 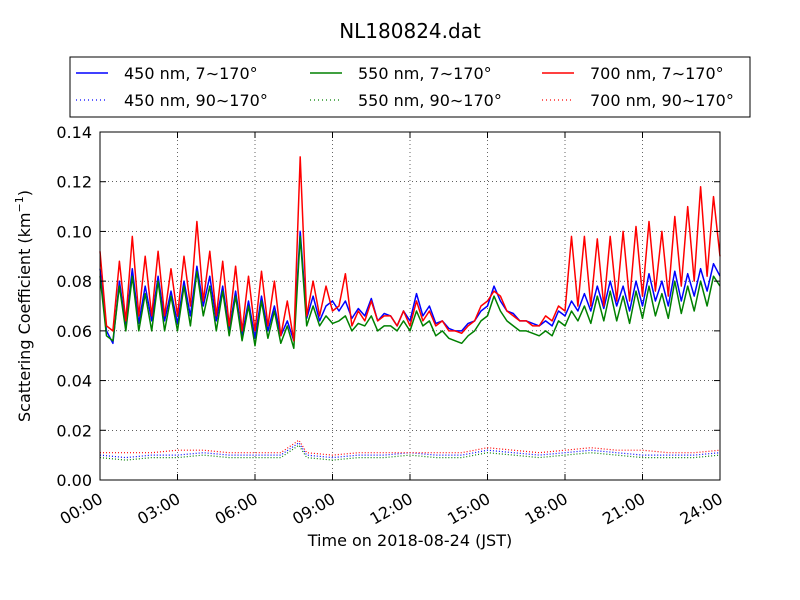 I want to click on legend-label: 700 nm, 90∼170°, so click(x=662, y=100).